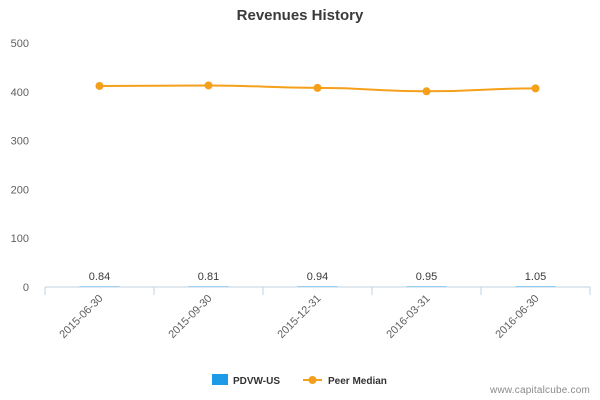 The height and width of the screenshot is (400, 600). What do you see at coordinates (357, 381) in the screenshot?
I see `legend-label-peer-median: Peer Median` at bounding box center [357, 381].